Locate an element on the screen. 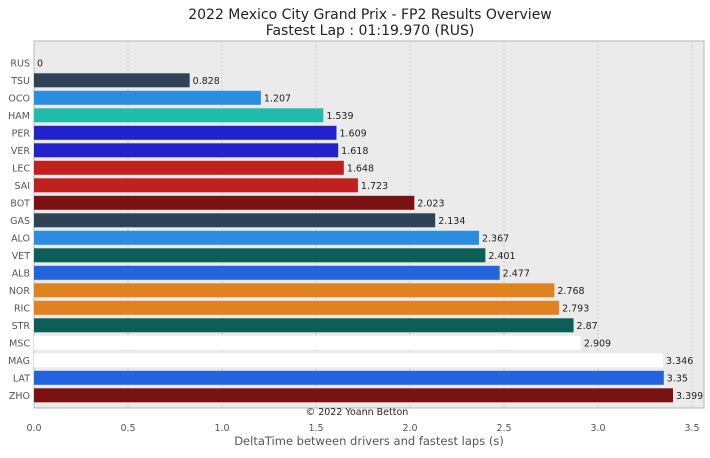 Image resolution: width=710 pixels, height=458 pixels. y-tick-label: ZHO is located at coordinates (19, 396).